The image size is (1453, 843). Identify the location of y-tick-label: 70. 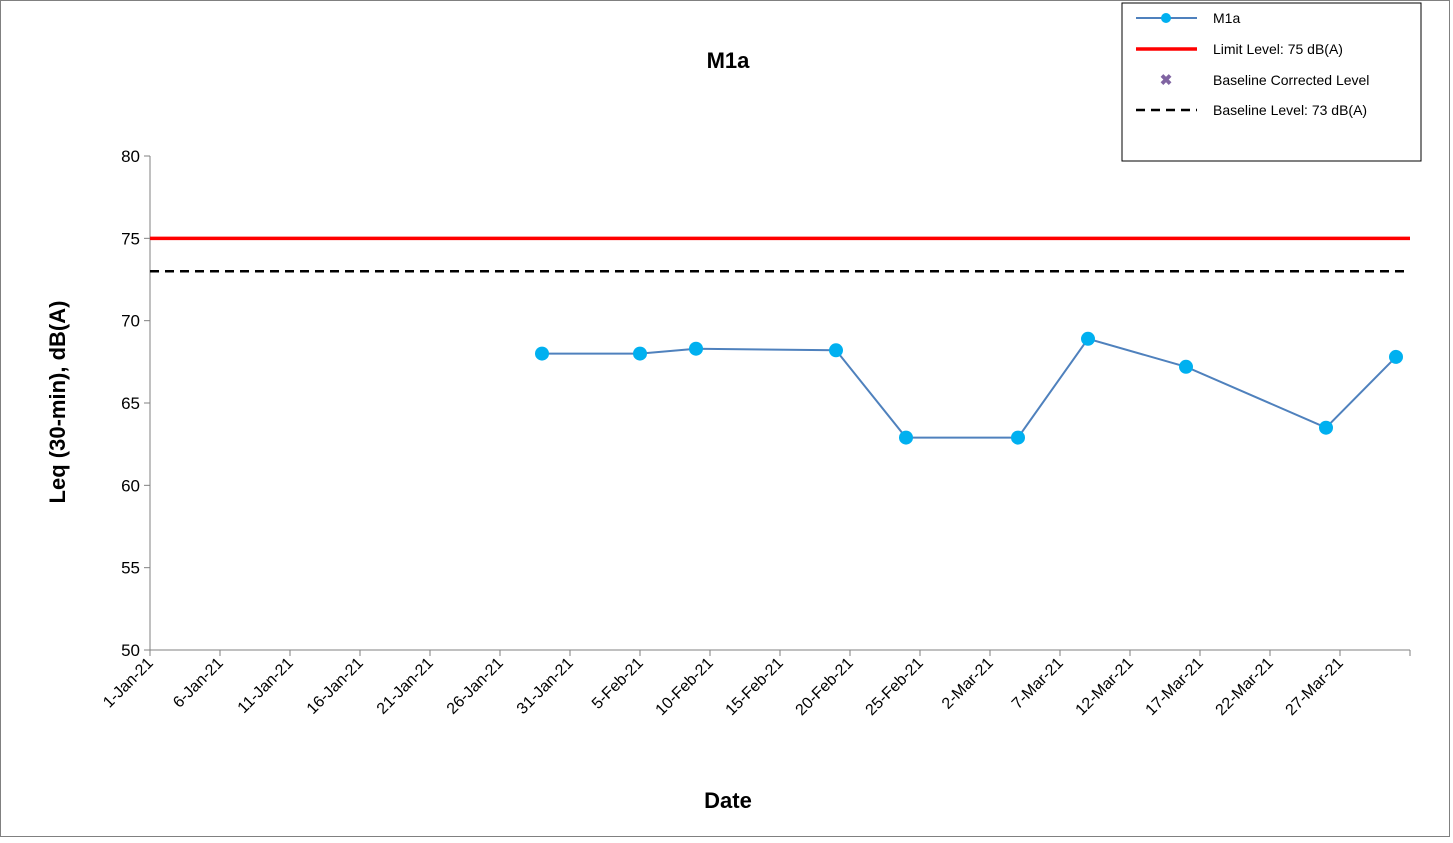
(130, 321).